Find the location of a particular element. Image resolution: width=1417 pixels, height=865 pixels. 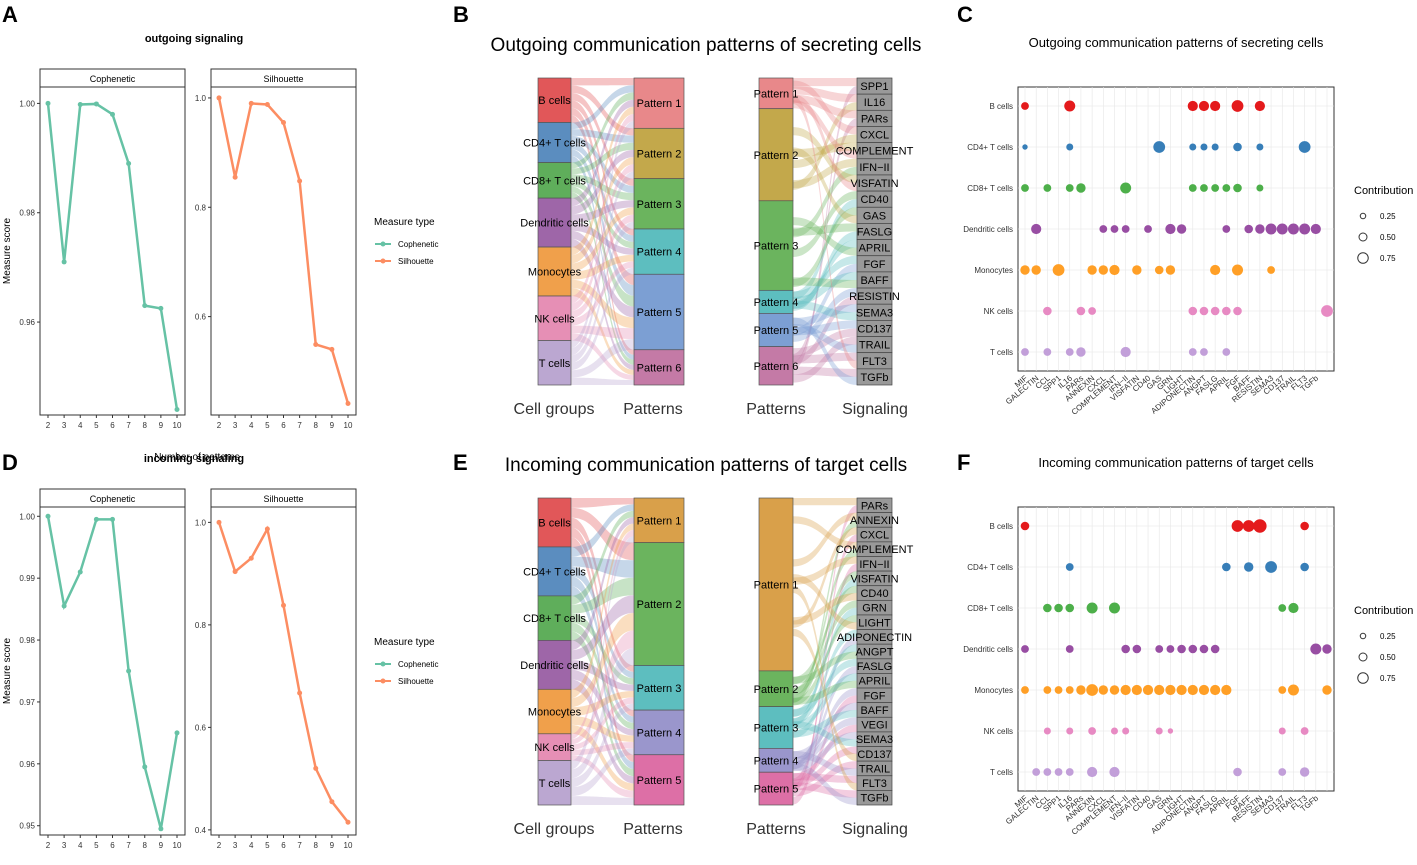

y-tick-label: 0.6 is located at coordinates (201, 727).